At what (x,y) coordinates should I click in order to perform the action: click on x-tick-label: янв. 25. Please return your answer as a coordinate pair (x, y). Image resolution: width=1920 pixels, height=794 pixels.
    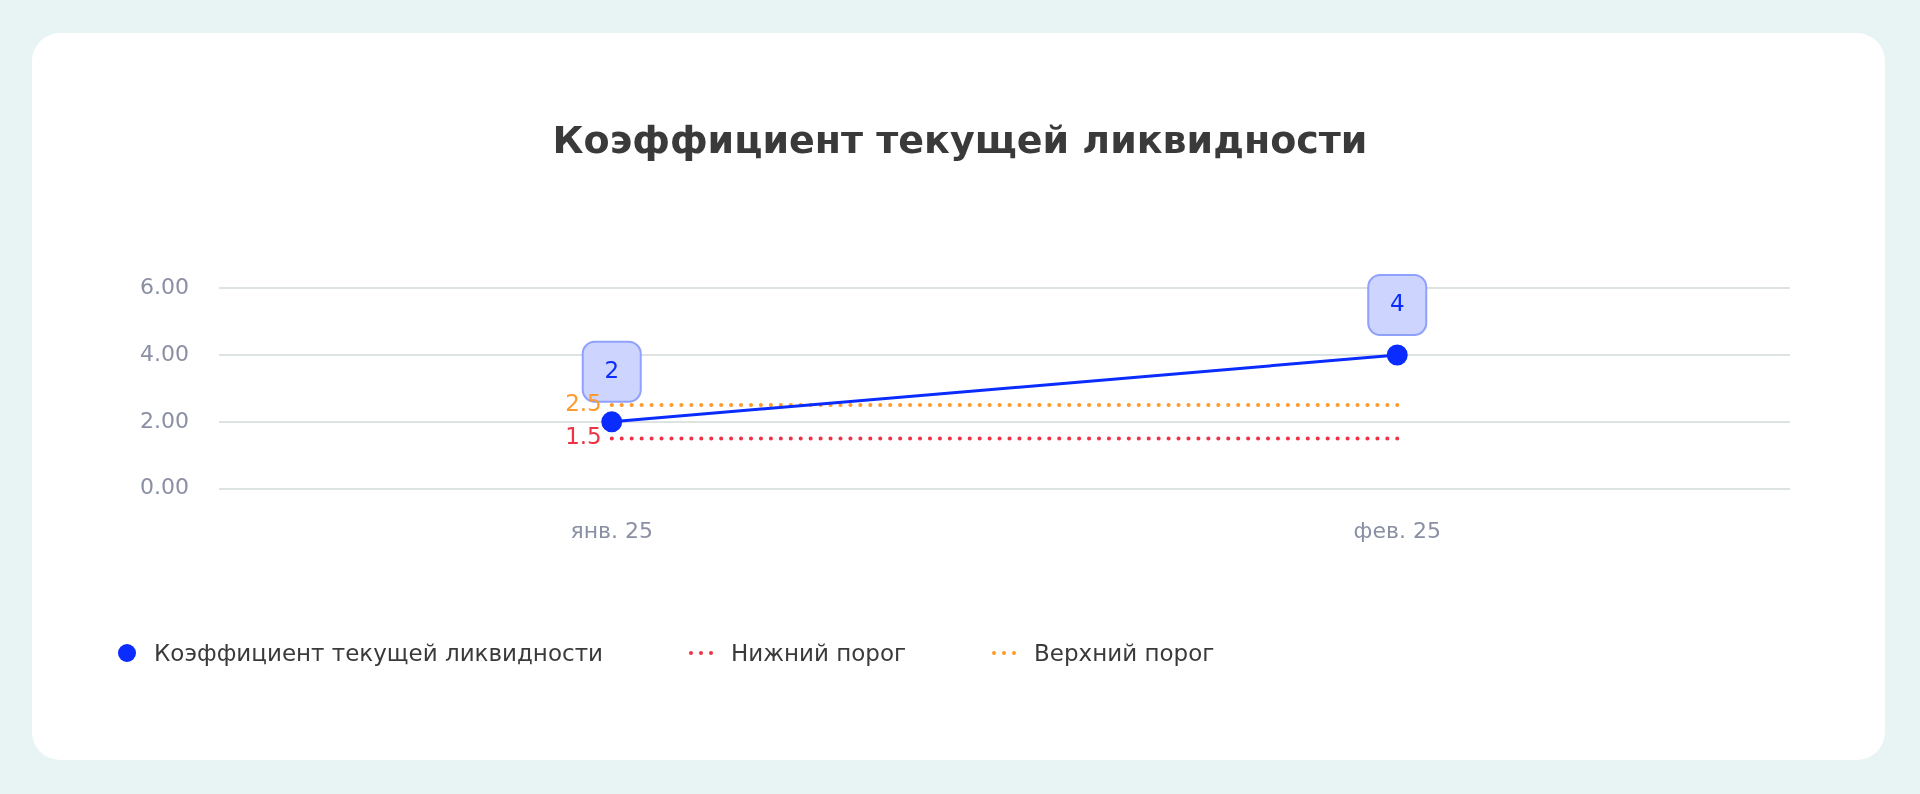
    Looking at the image, I should click on (612, 530).